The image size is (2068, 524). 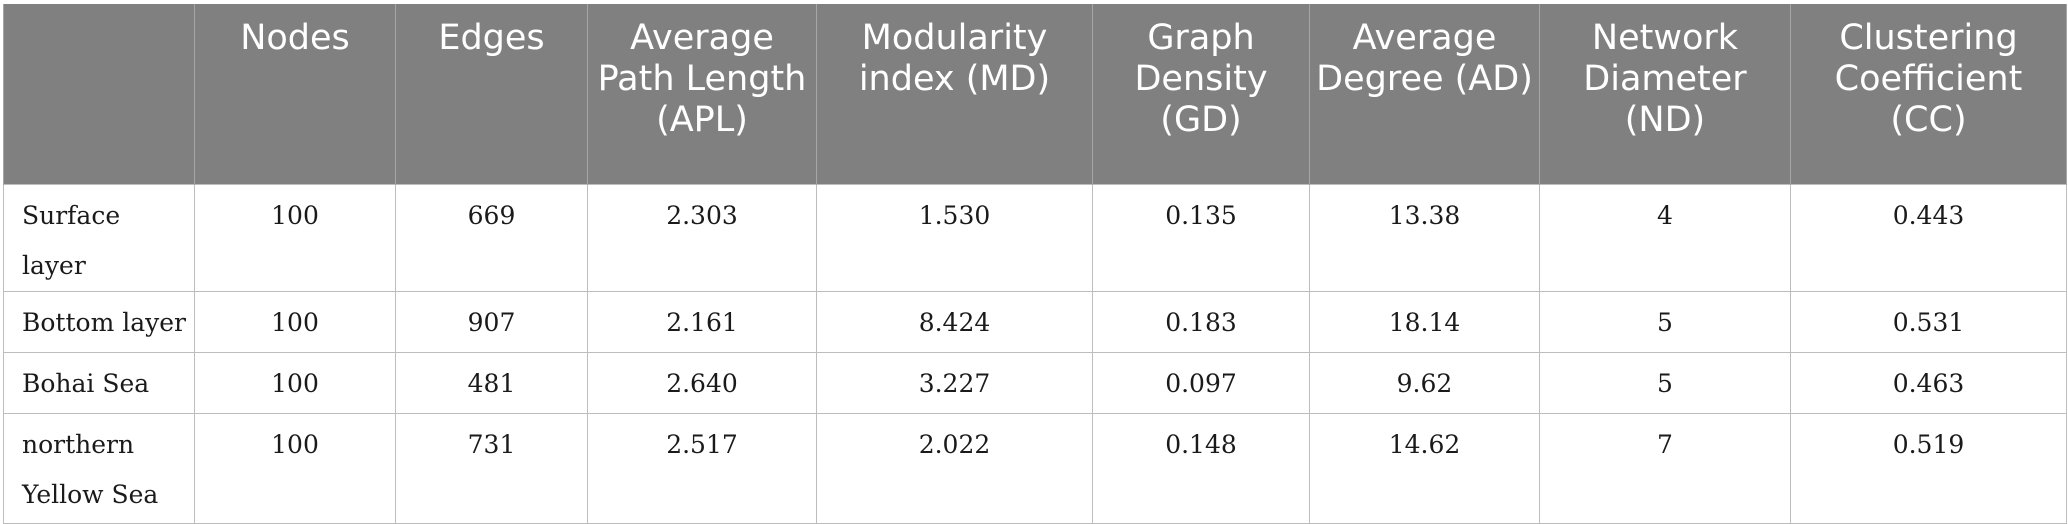 What do you see at coordinates (1928, 468) in the screenshot?
I see `cell-cc: 0.519` at bounding box center [1928, 468].